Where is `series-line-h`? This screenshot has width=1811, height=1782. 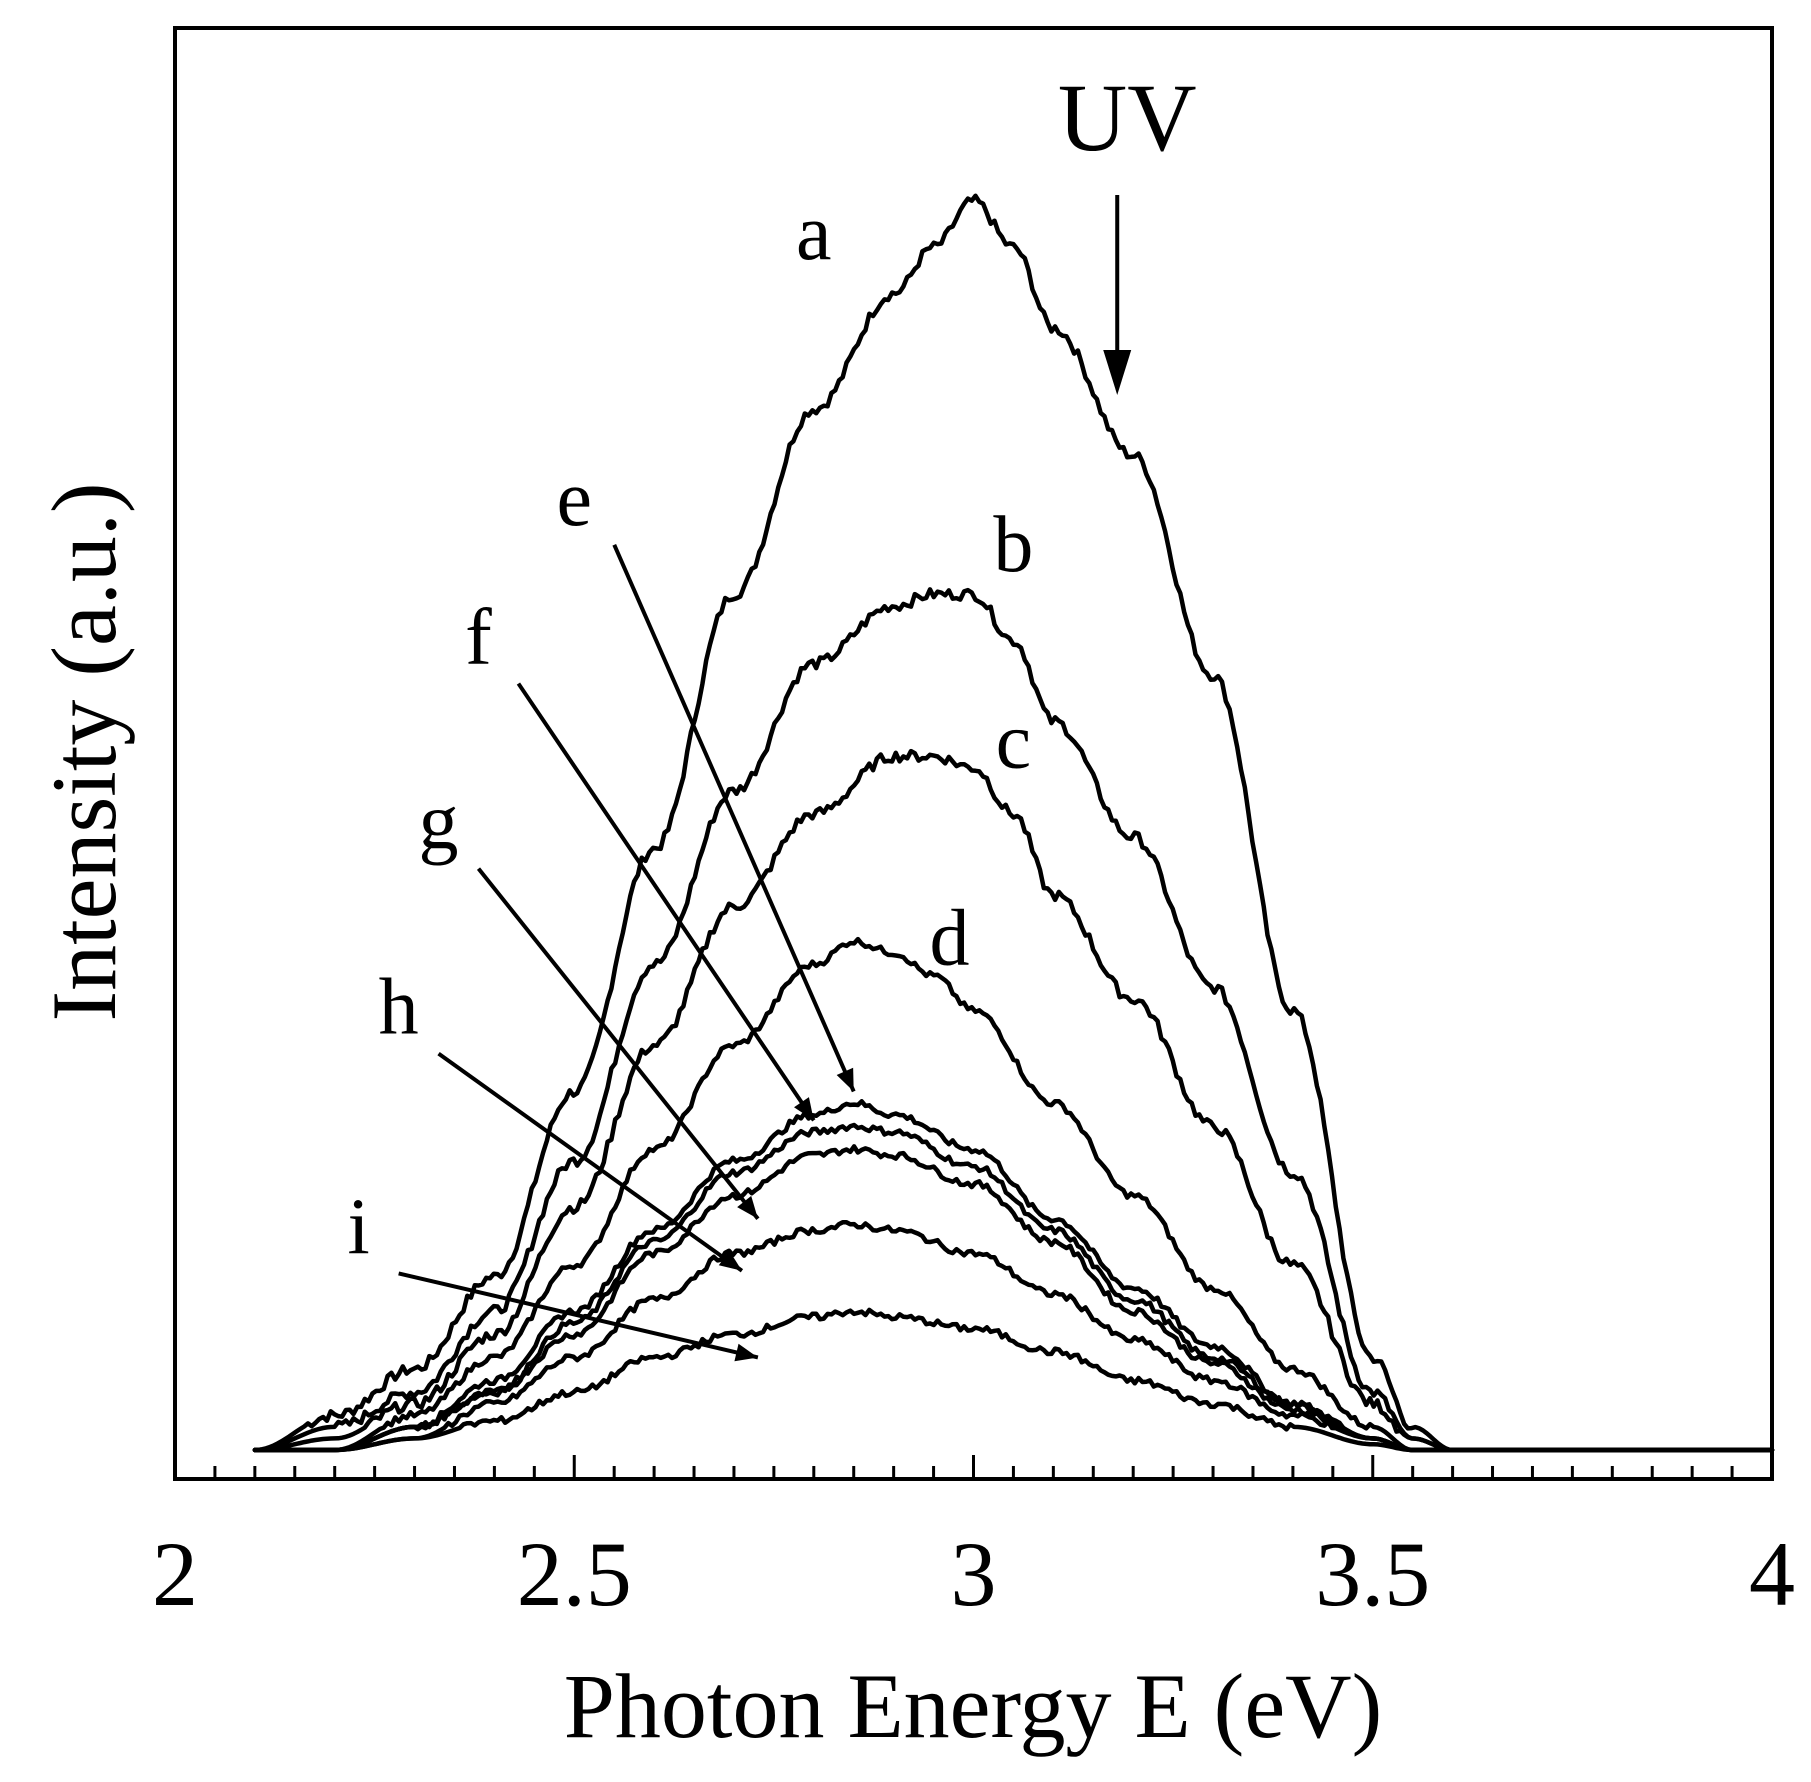
series-line-h is located at coordinates (1013, 1336).